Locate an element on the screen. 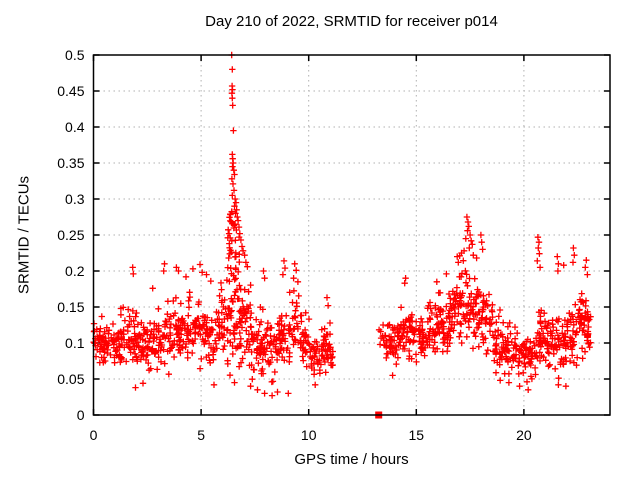 The image size is (640, 480). x-tick-labels: 0 5 10 15 20 is located at coordinates (311, 435).